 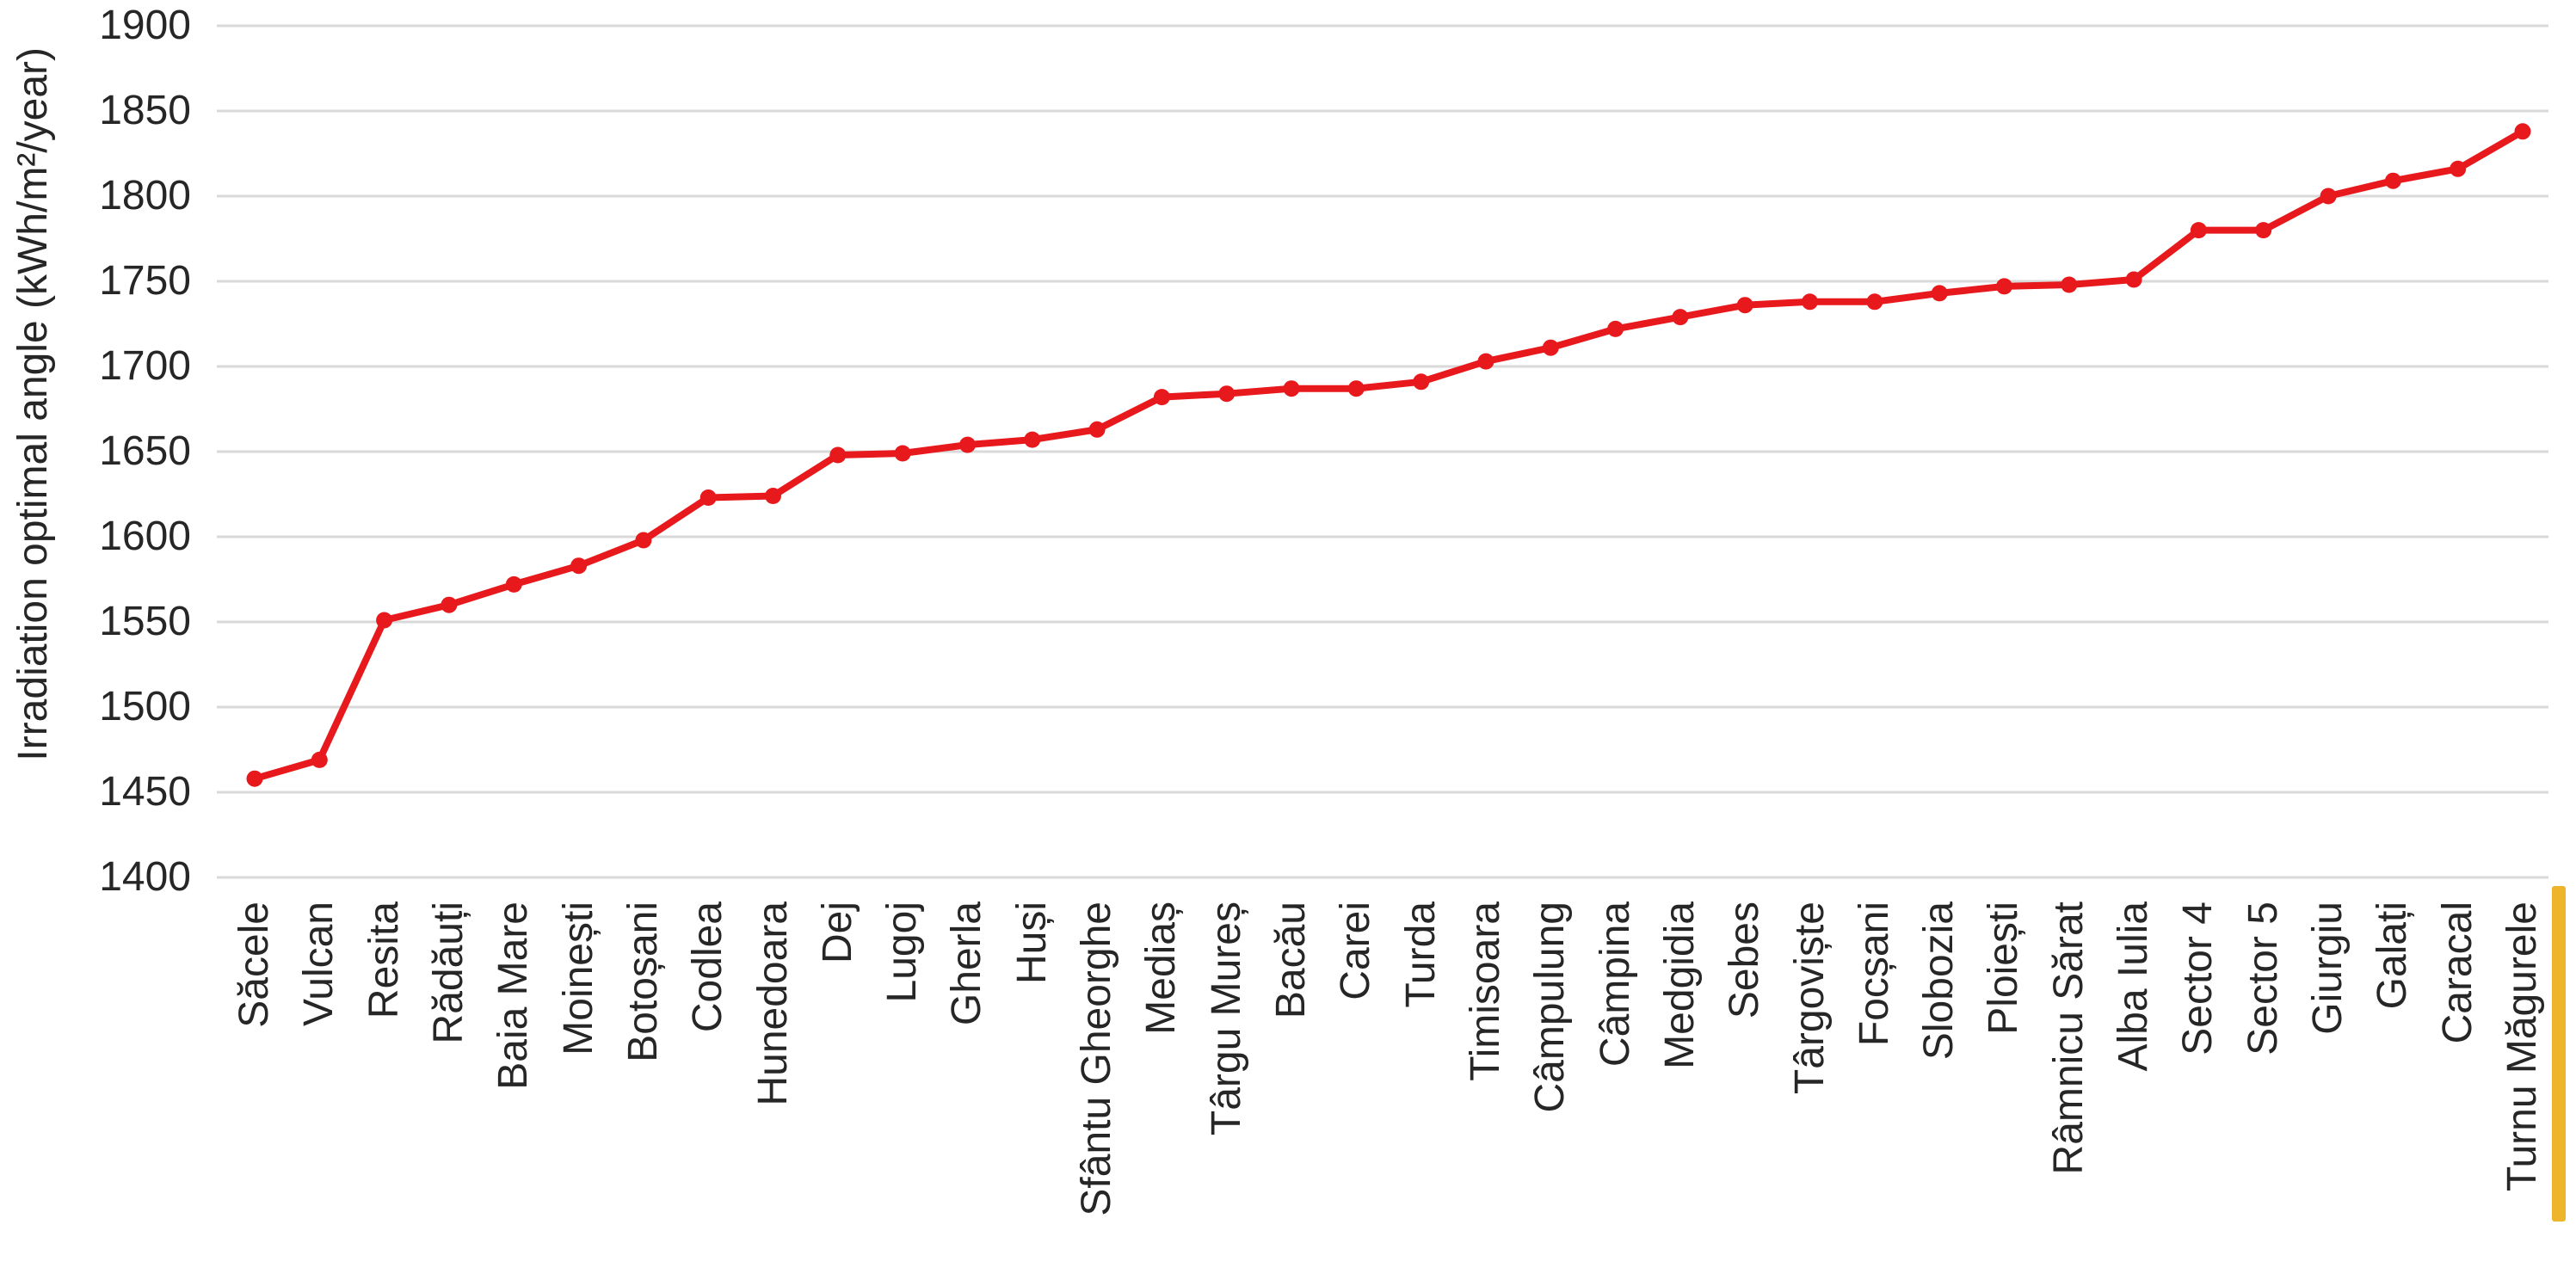 What do you see at coordinates (1421, 955) in the screenshot?
I see `x-axis-label: Turda` at bounding box center [1421, 955].